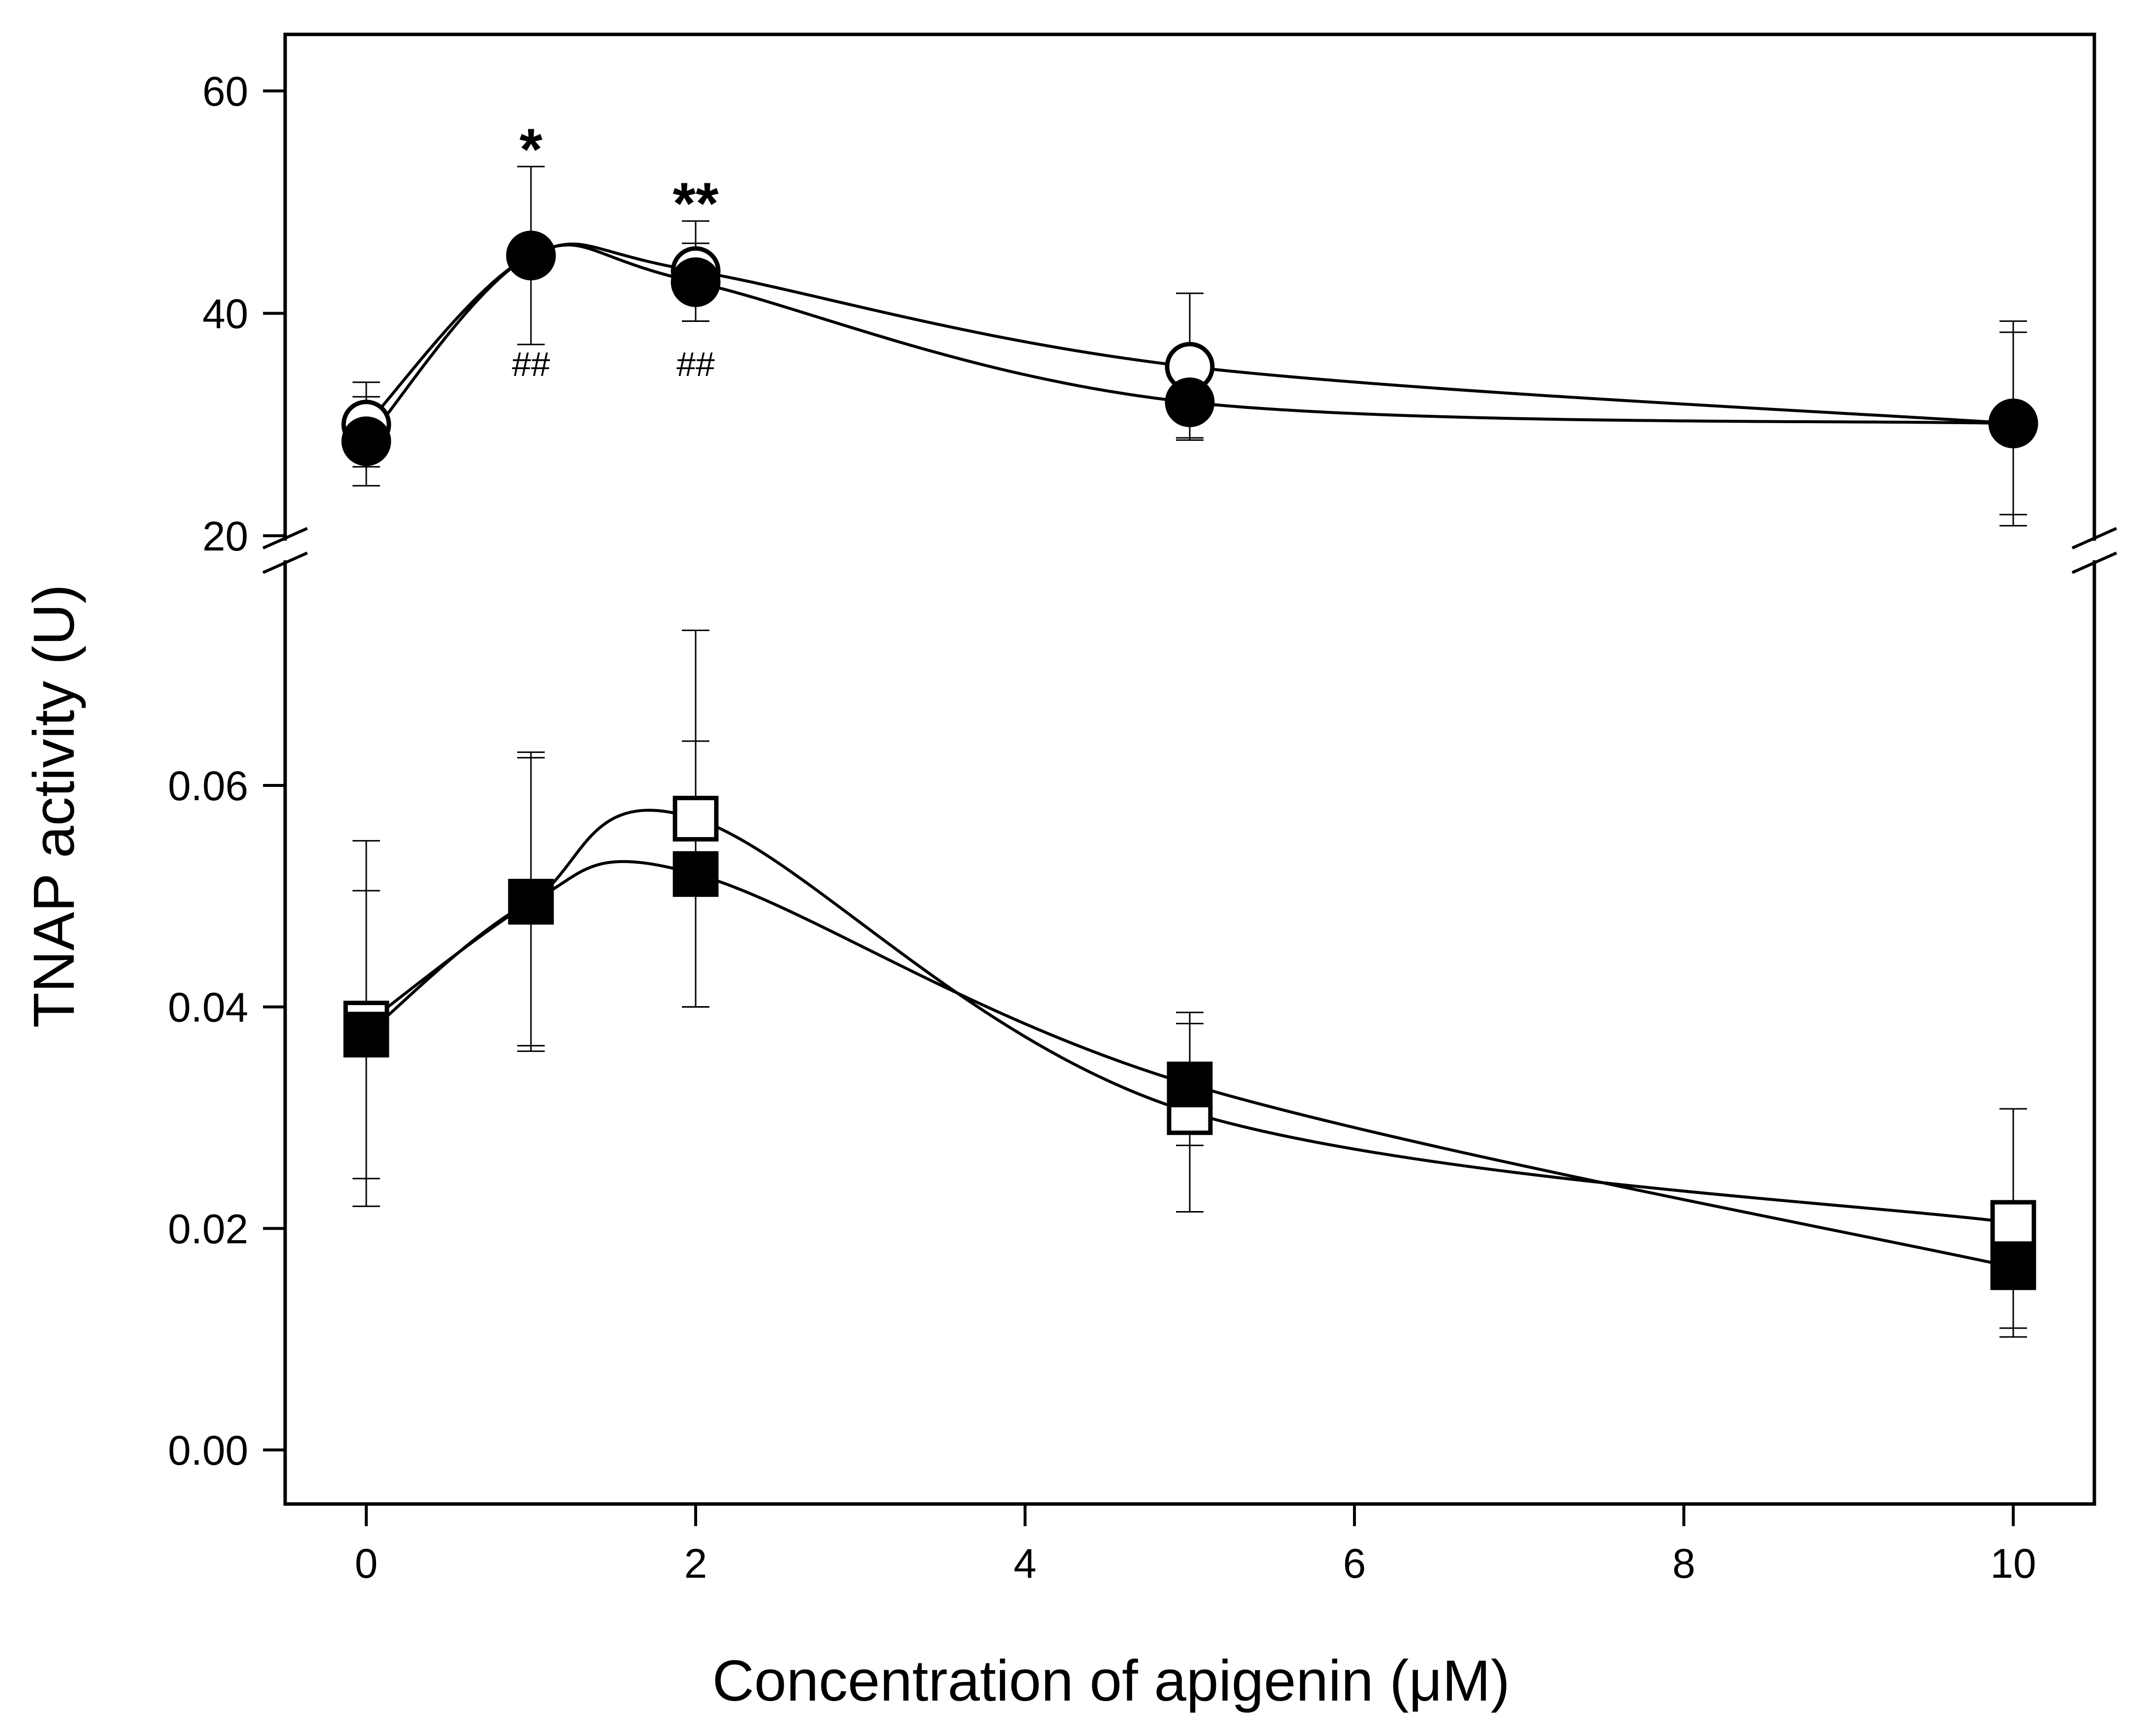 This screenshot has height=1736, width=2145. Describe the element at coordinates (1189, 342) in the screenshot. I see `fit-curve-filled-circles` at that location.